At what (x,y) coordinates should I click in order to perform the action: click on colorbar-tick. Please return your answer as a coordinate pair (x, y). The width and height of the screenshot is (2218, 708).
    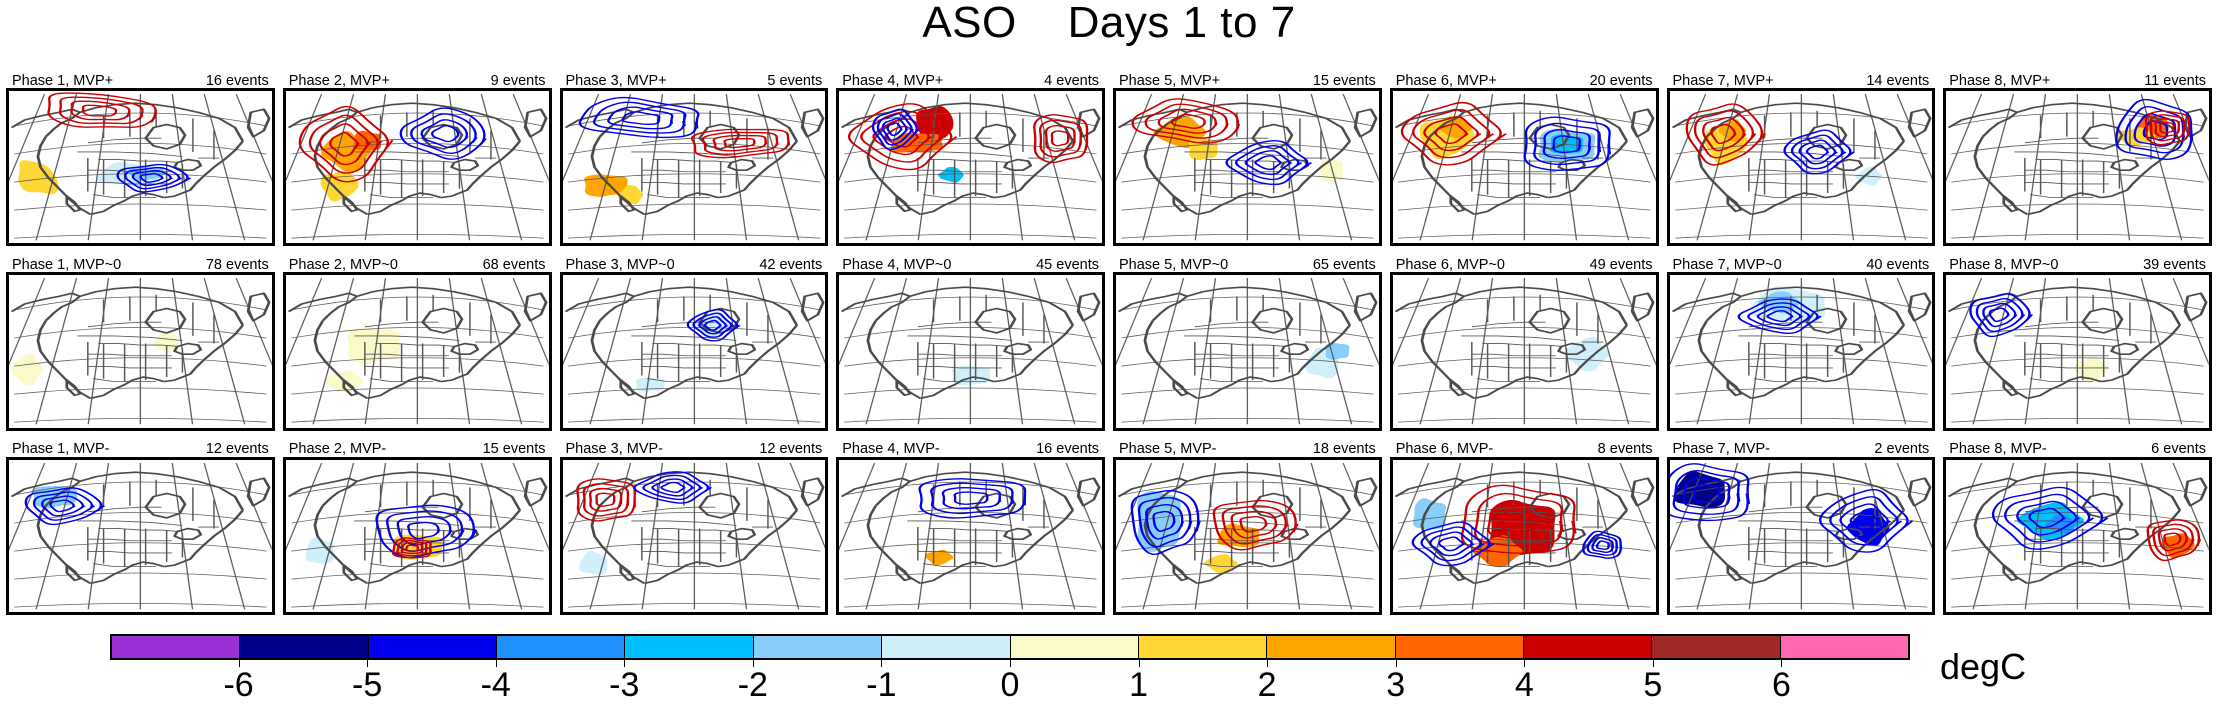
    Looking at the image, I should click on (368, 663).